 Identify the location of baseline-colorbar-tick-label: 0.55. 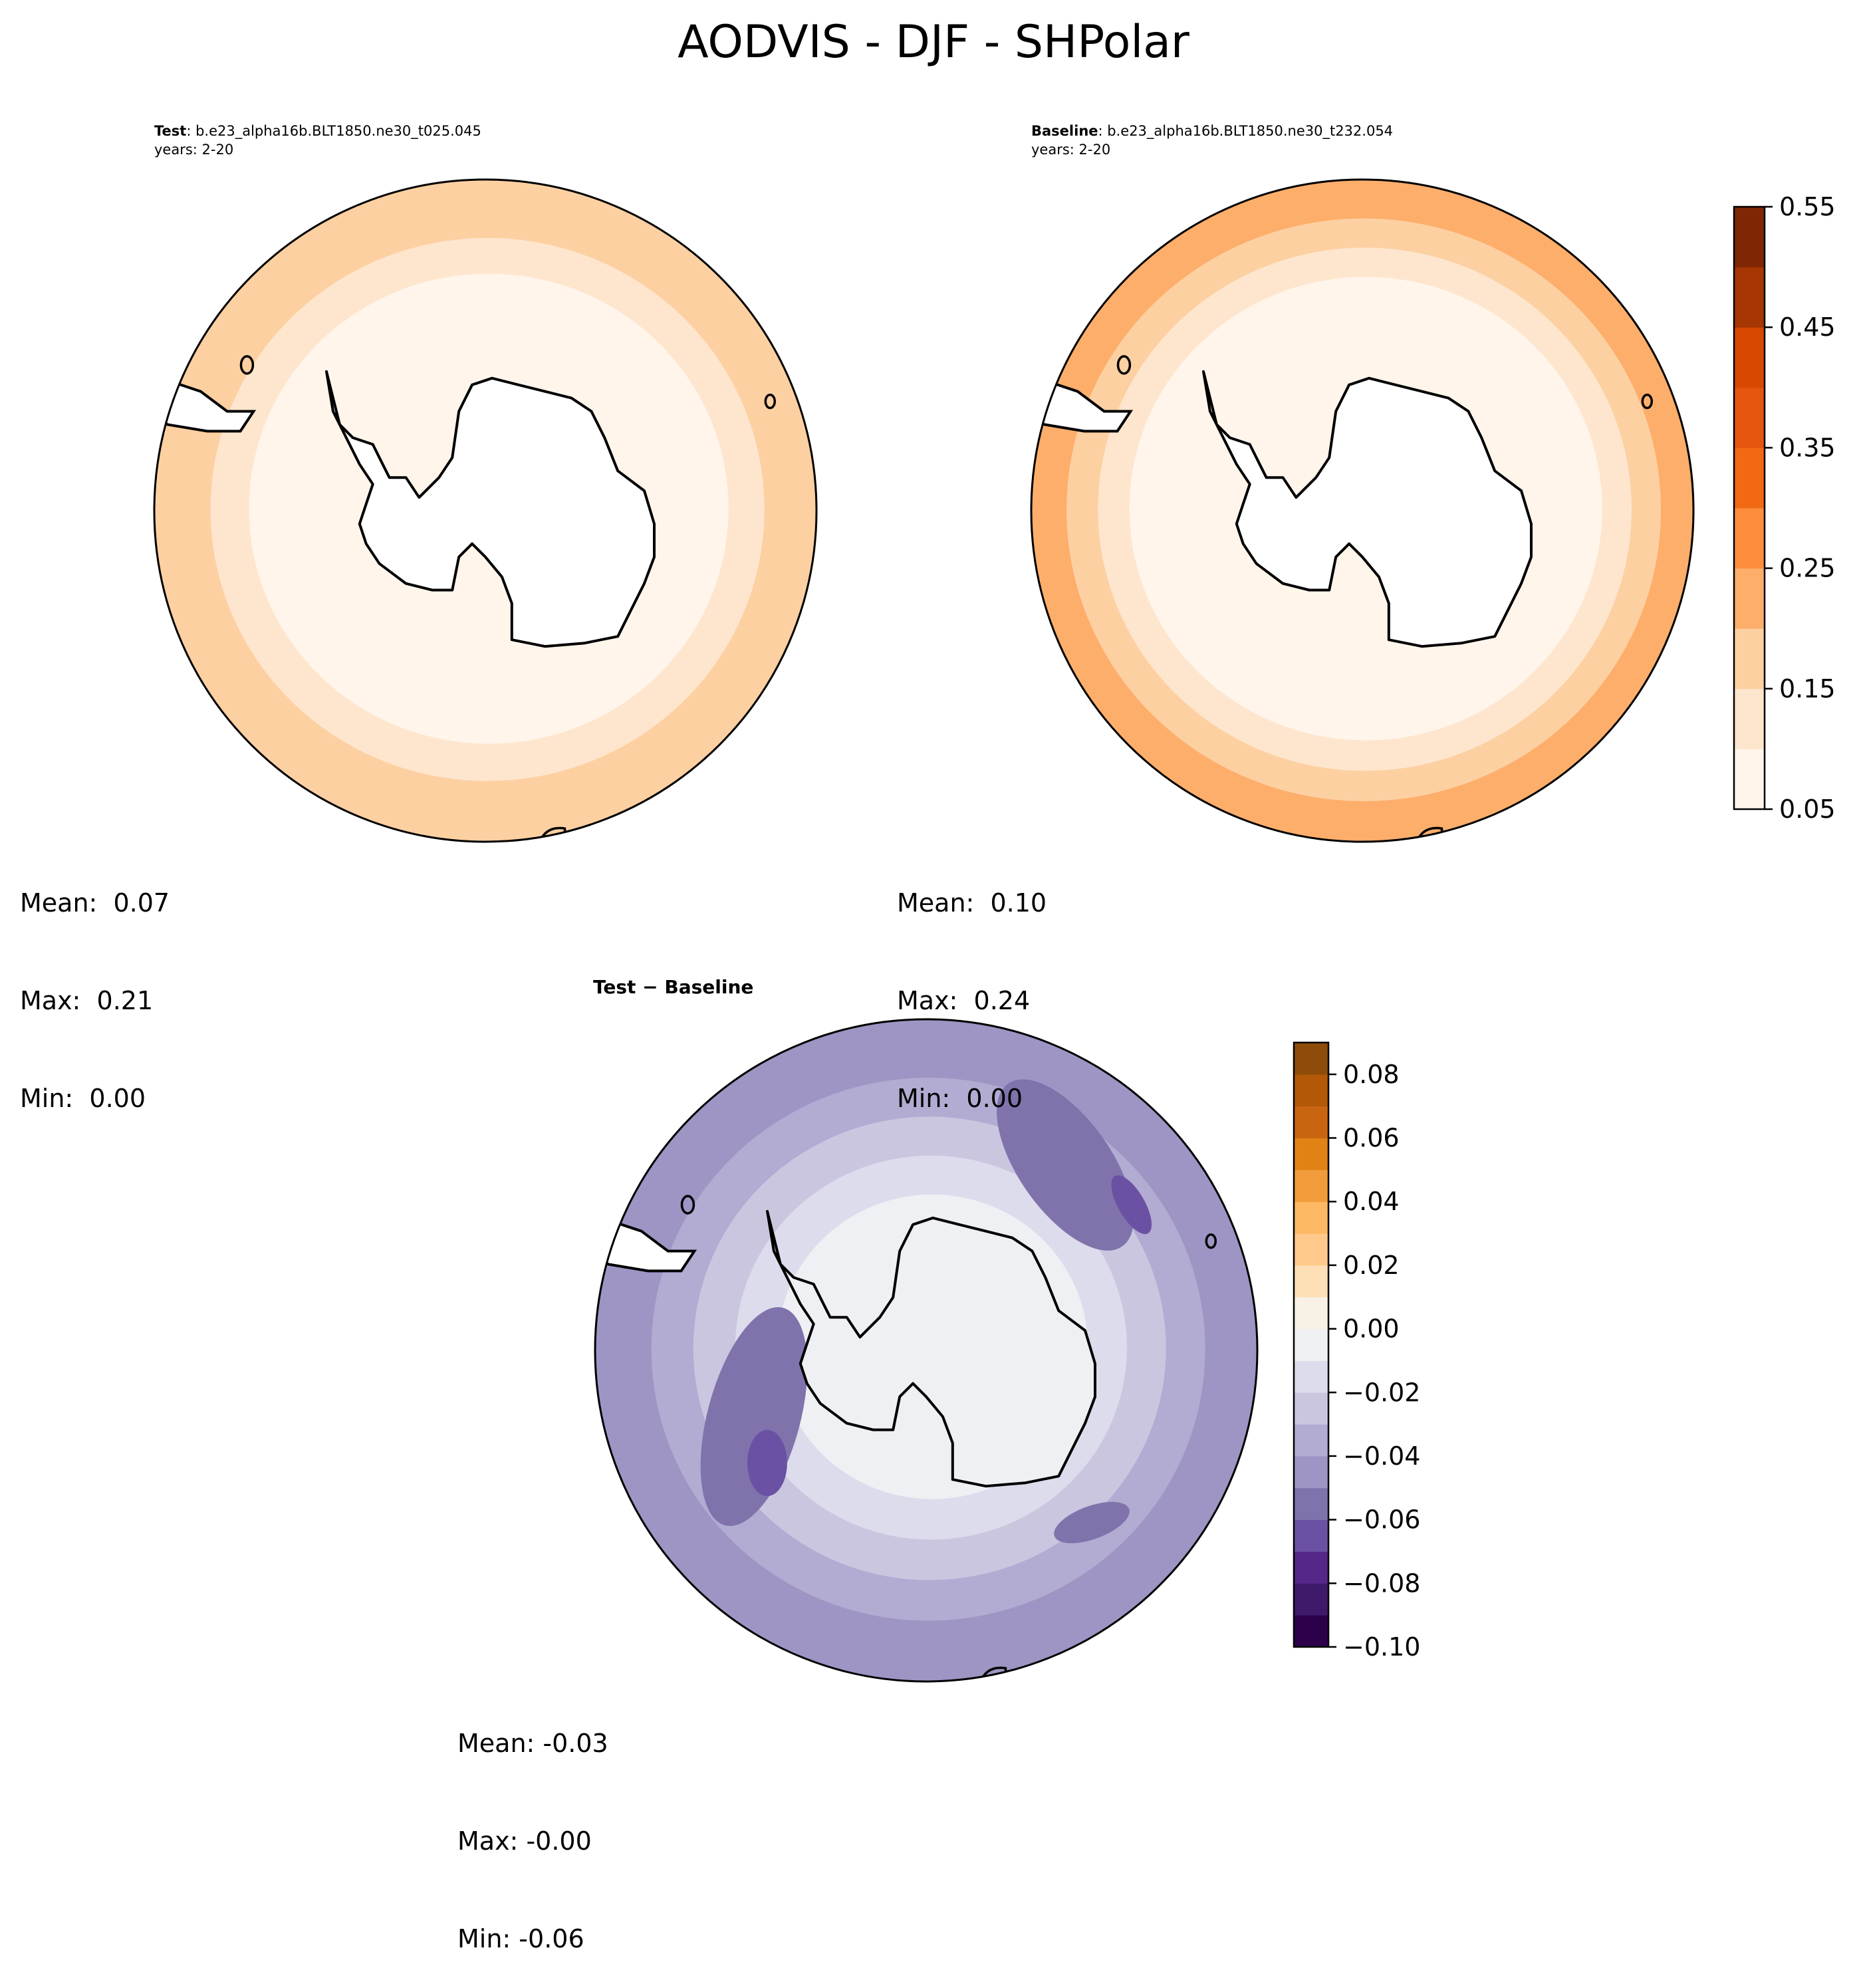
(1807, 206).